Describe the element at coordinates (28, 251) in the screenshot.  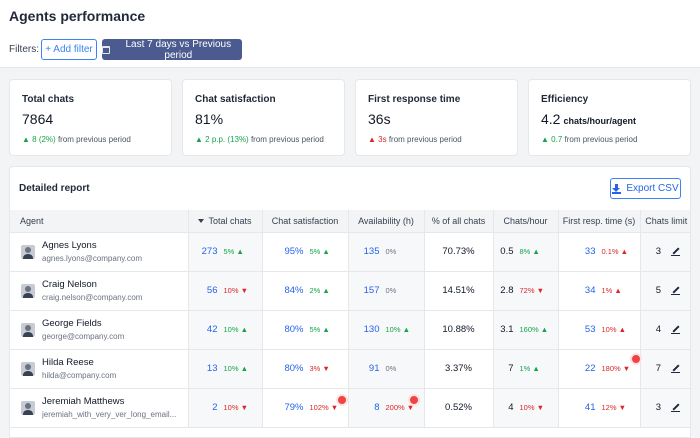
I see `avatar` at that location.